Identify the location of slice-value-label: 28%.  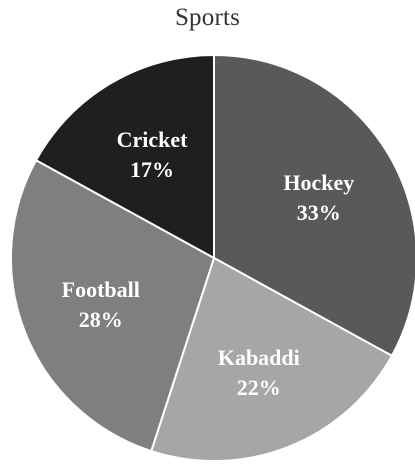
(101, 319).